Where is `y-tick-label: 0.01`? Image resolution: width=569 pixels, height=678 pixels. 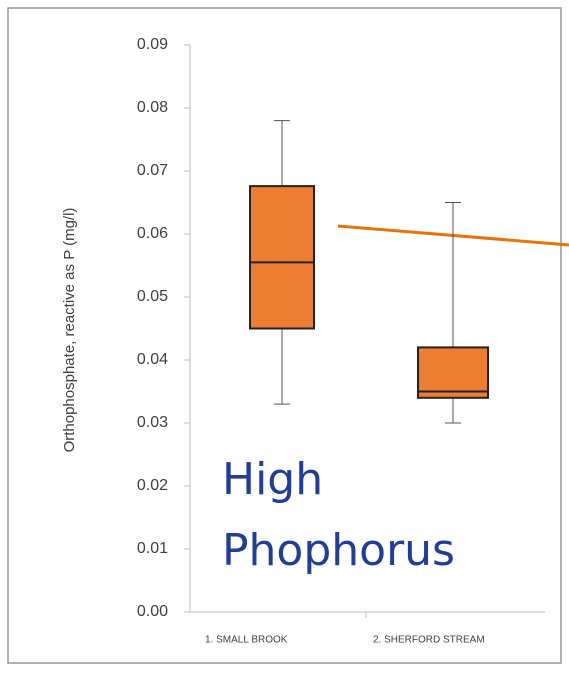
y-tick-label: 0.01 is located at coordinates (152, 548).